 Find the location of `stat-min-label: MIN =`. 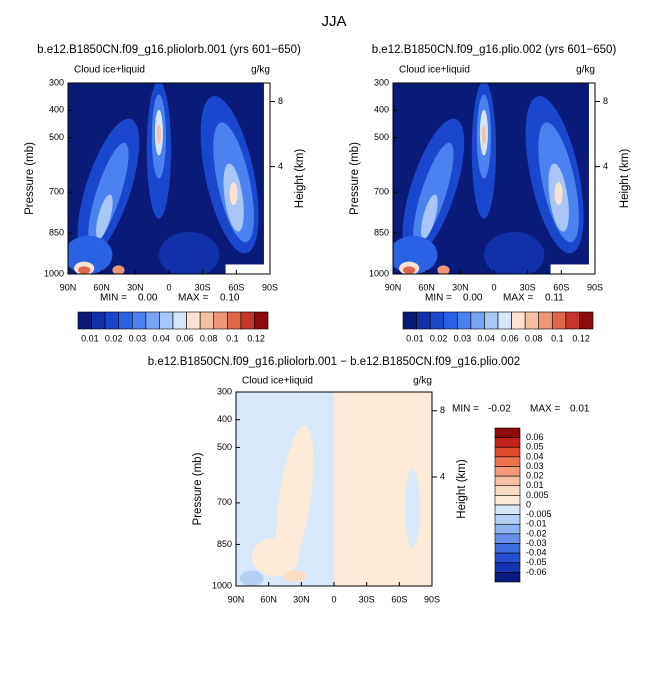

stat-min-label: MIN = is located at coordinates (438, 298).